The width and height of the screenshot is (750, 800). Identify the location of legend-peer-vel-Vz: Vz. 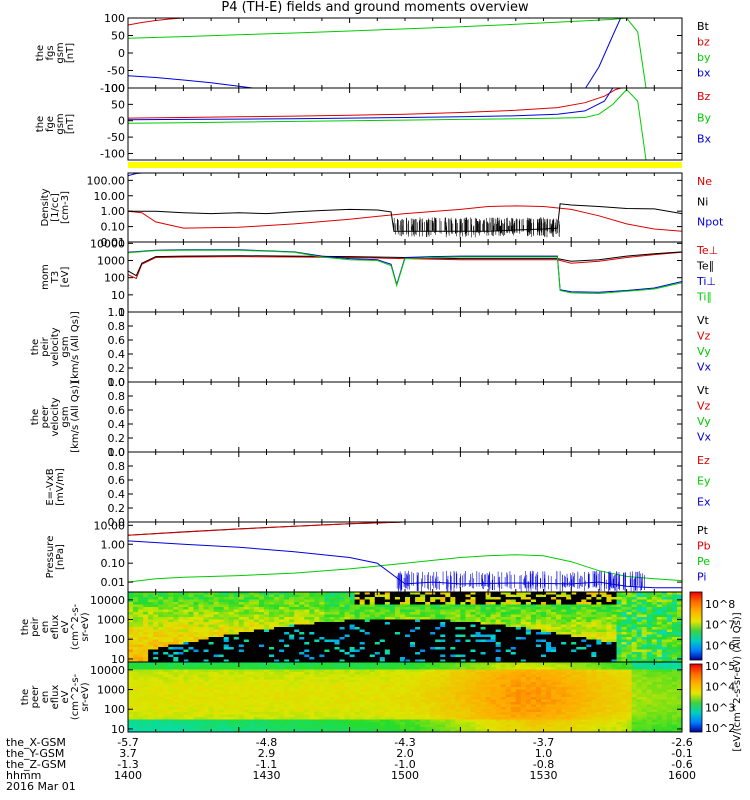
(704, 406).